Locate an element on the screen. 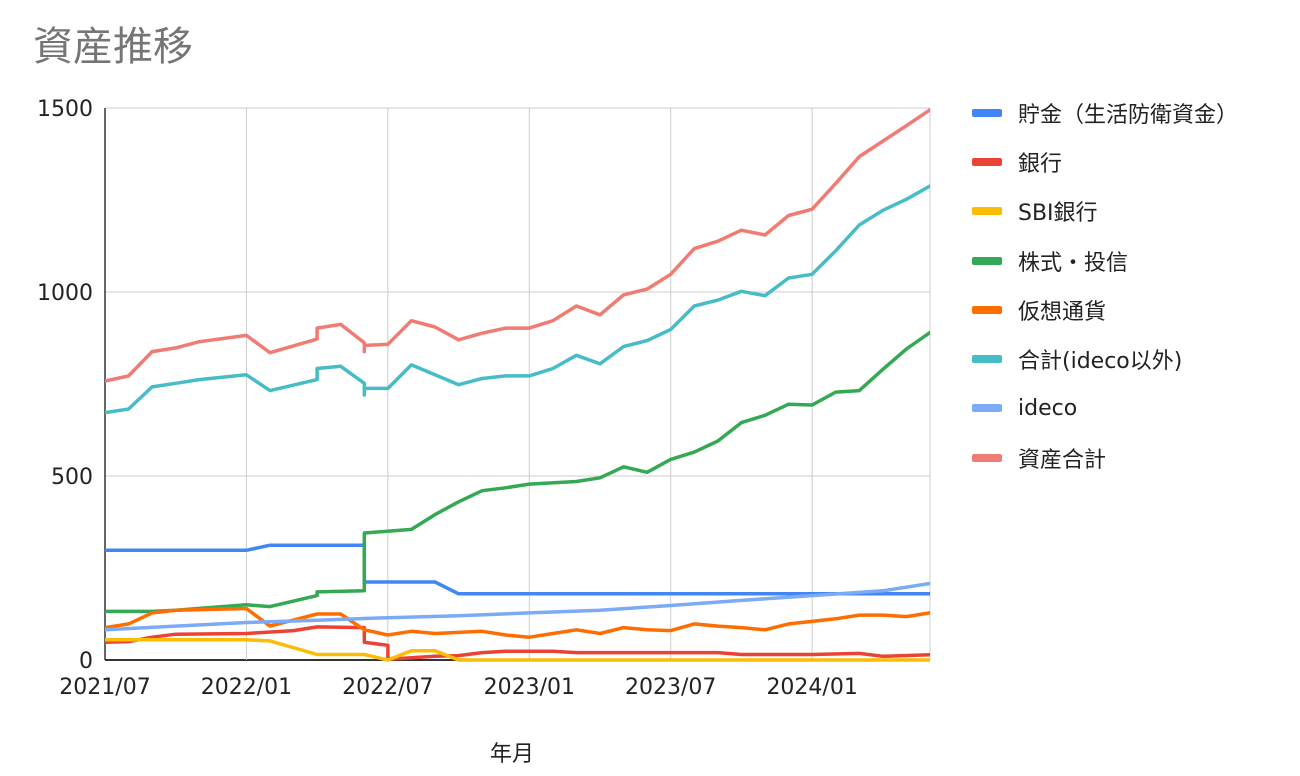 The width and height of the screenshot is (1300, 776). y-tick-label: 0 is located at coordinates (86, 661).